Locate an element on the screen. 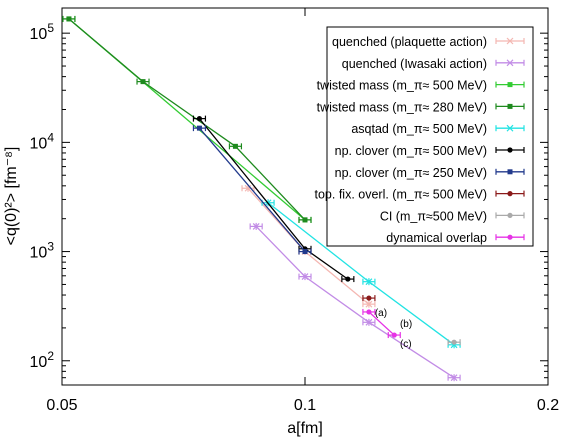 The image size is (581, 446). legend-label: twisted mass (m_π≈ 280 MeV) is located at coordinates (402, 107).